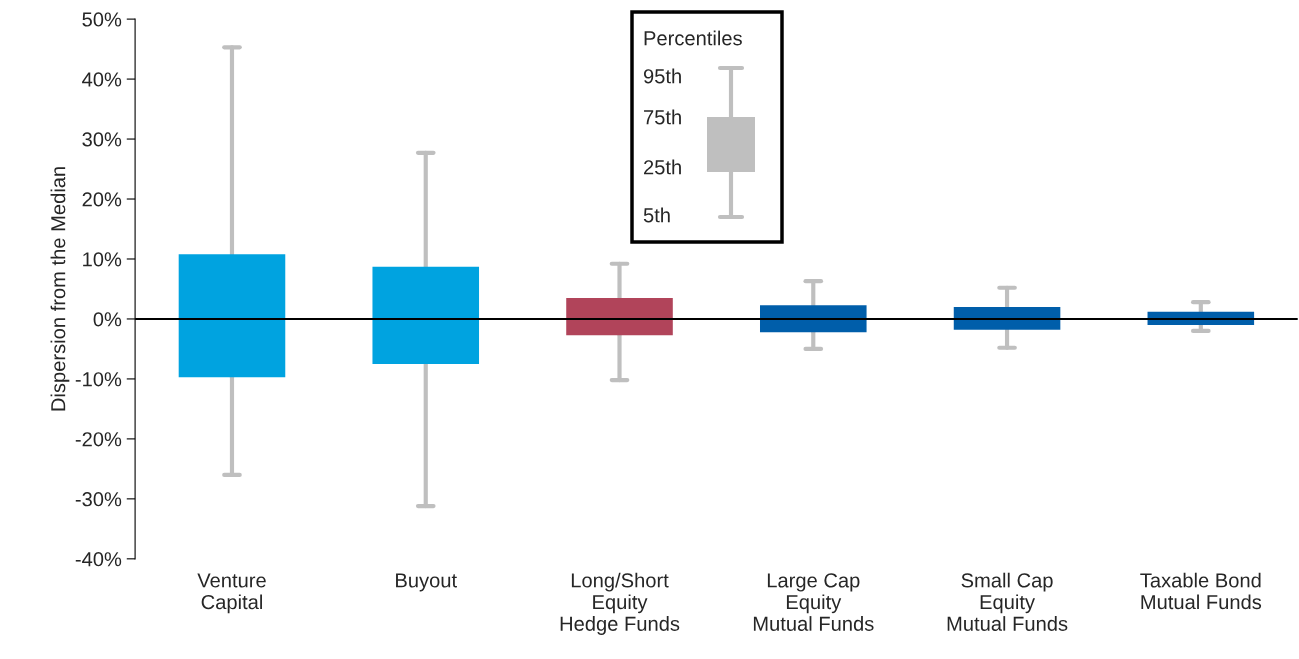 This screenshot has width=1299, height=659. Describe the element at coordinates (102, 19) in the screenshot. I see `y-tick-label: 50%` at that location.